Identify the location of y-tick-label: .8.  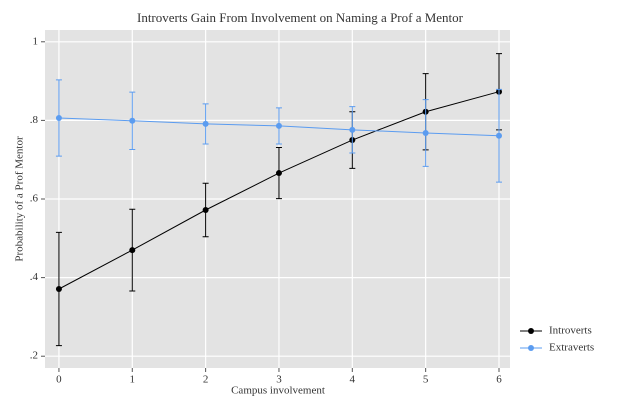
(34, 120).